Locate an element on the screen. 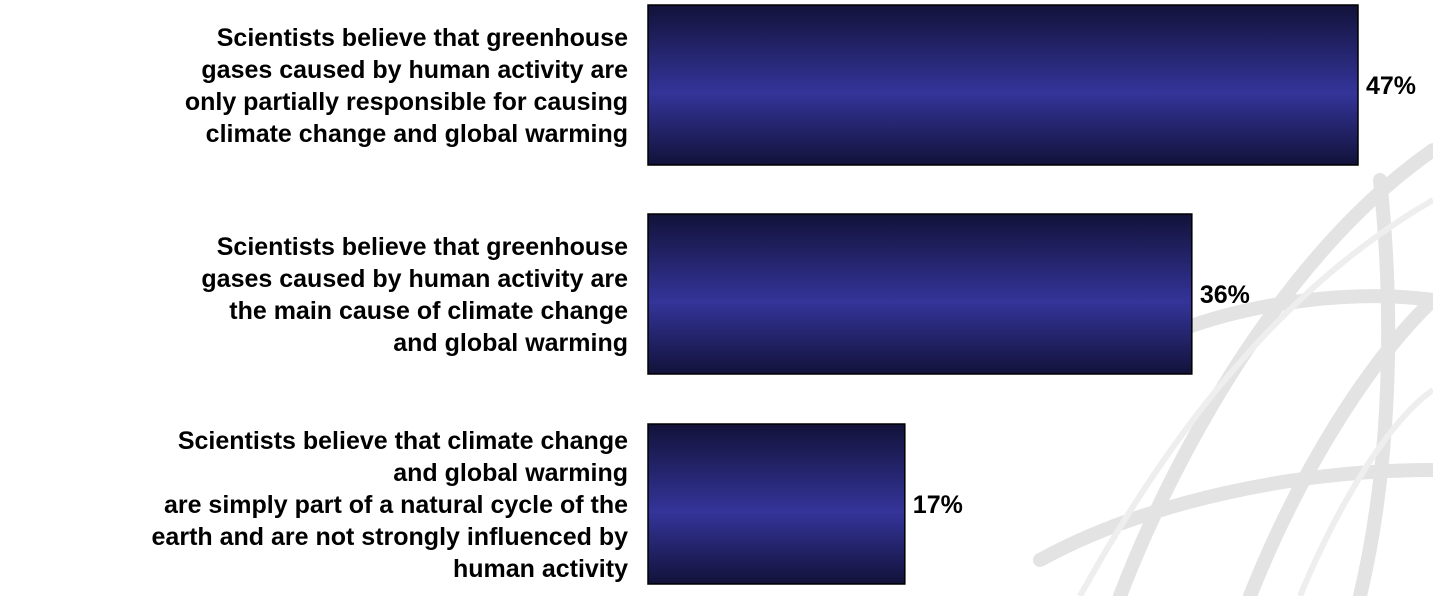 The width and height of the screenshot is (1433, 596). category-label-line: the main cause of climate change is located at coordinates (428, 311).